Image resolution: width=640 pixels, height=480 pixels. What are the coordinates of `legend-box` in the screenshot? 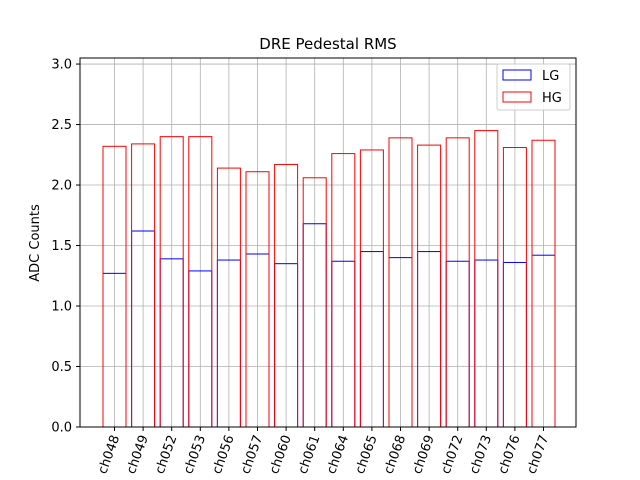 It's located at (533, 87).